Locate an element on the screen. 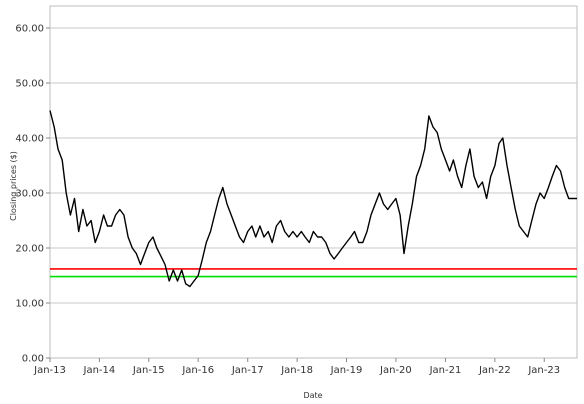 The width and height of the screenshot is (584, 404). x-tick-label: Jan-14 is located at coordinates (99, 370).